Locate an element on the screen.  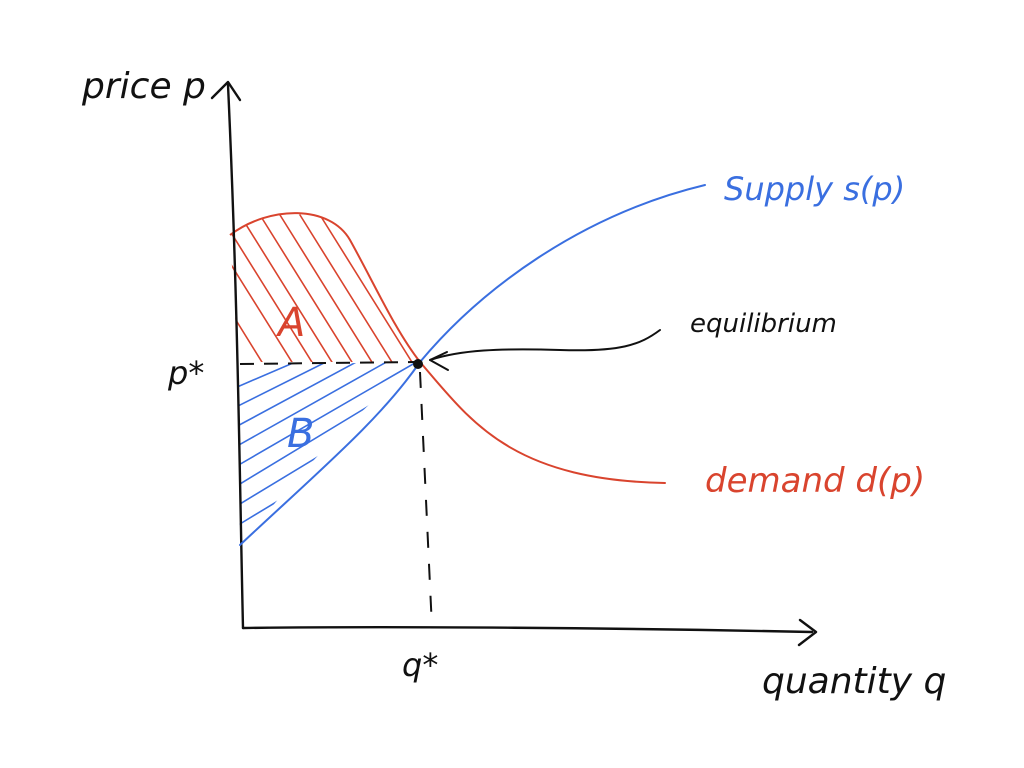
region-b-label: B is located at coordinates (300, 434).